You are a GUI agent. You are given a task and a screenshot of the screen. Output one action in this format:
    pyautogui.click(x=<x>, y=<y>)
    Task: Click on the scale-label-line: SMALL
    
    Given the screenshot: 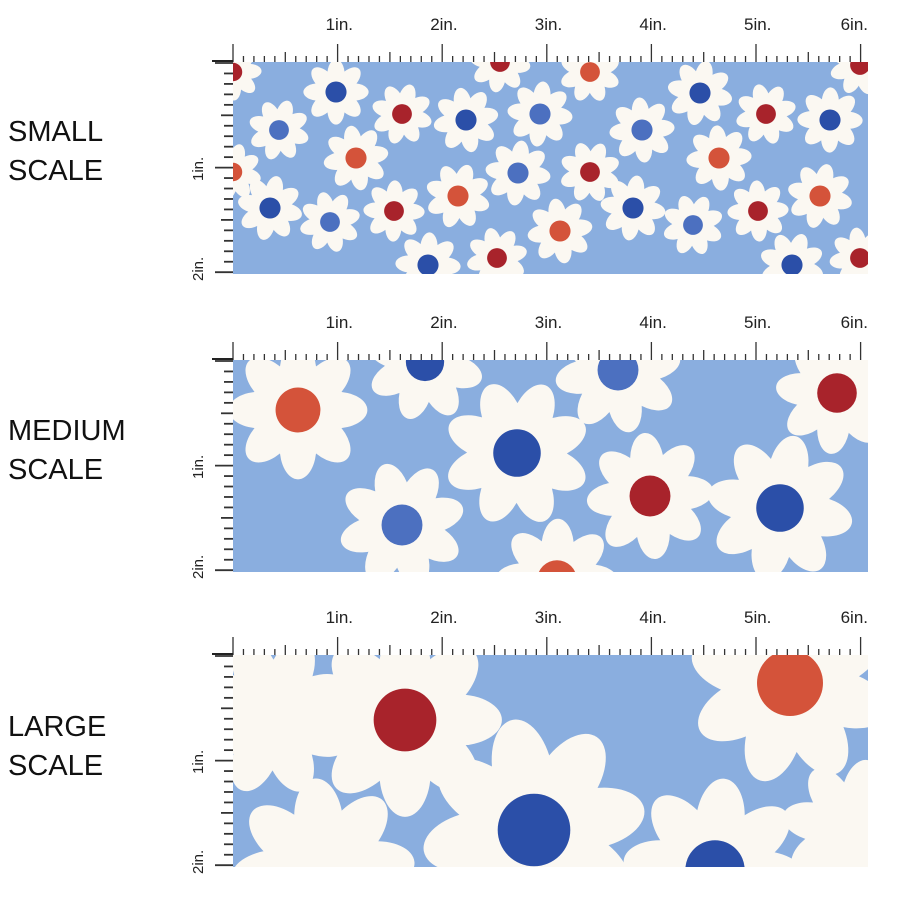 What is the action you would take?
    pyautogui.click(x=56, y=132)
    